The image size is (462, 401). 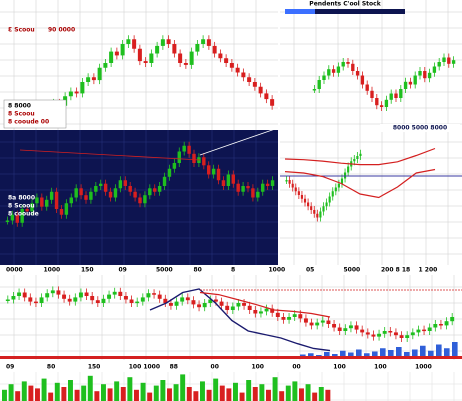 I want to click on info-label: 8 Scoou, so click(x=21, y=114).